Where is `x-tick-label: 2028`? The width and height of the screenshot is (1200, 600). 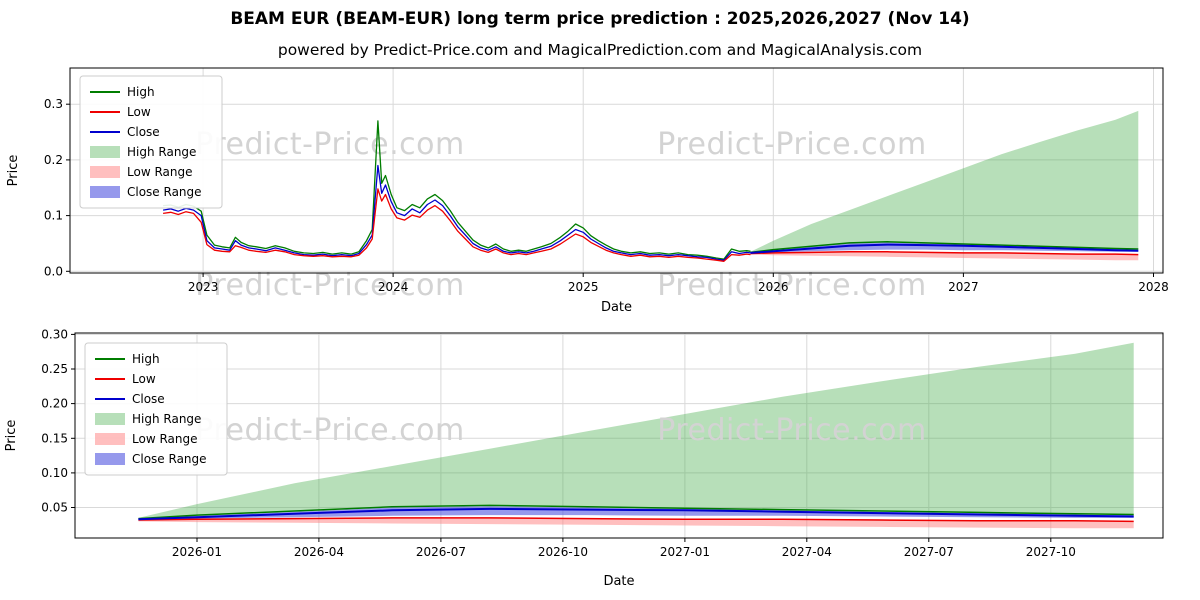 x-tick-label: 2028 is located at coordinates (1153, 287).